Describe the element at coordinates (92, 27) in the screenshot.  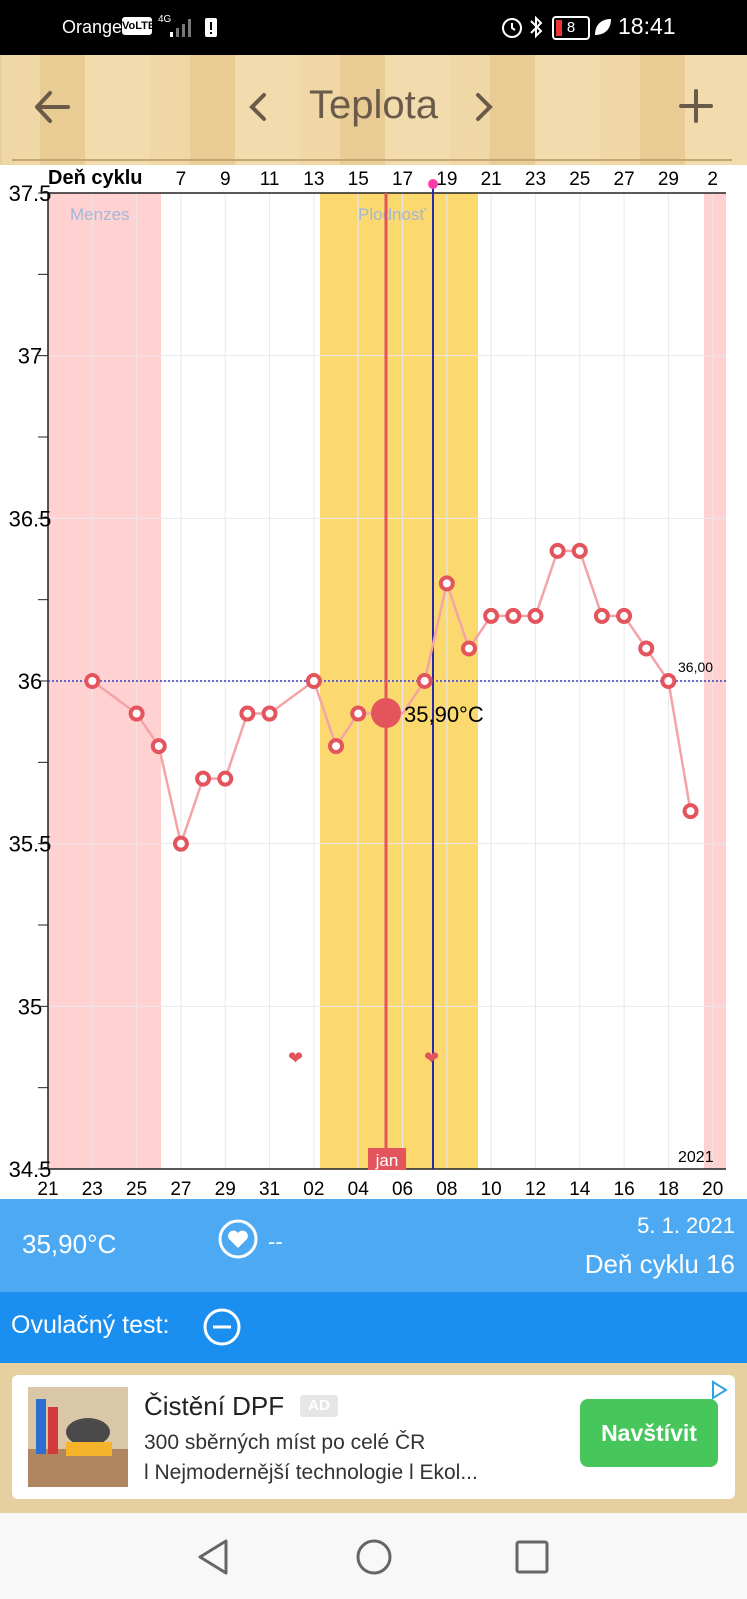
I see `carrier-label: Orange` at that location.